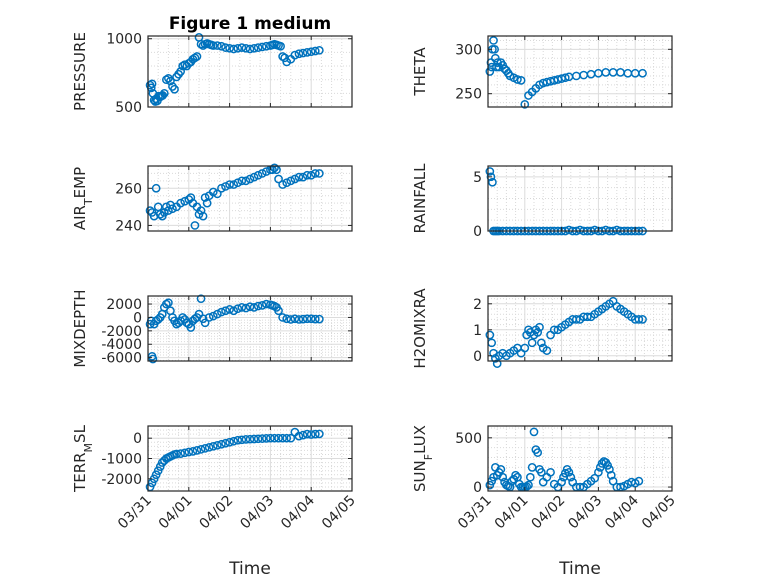 This screenshot has width=778, height=583. I want to click on y-tick-label: 2, so click(477, 305).